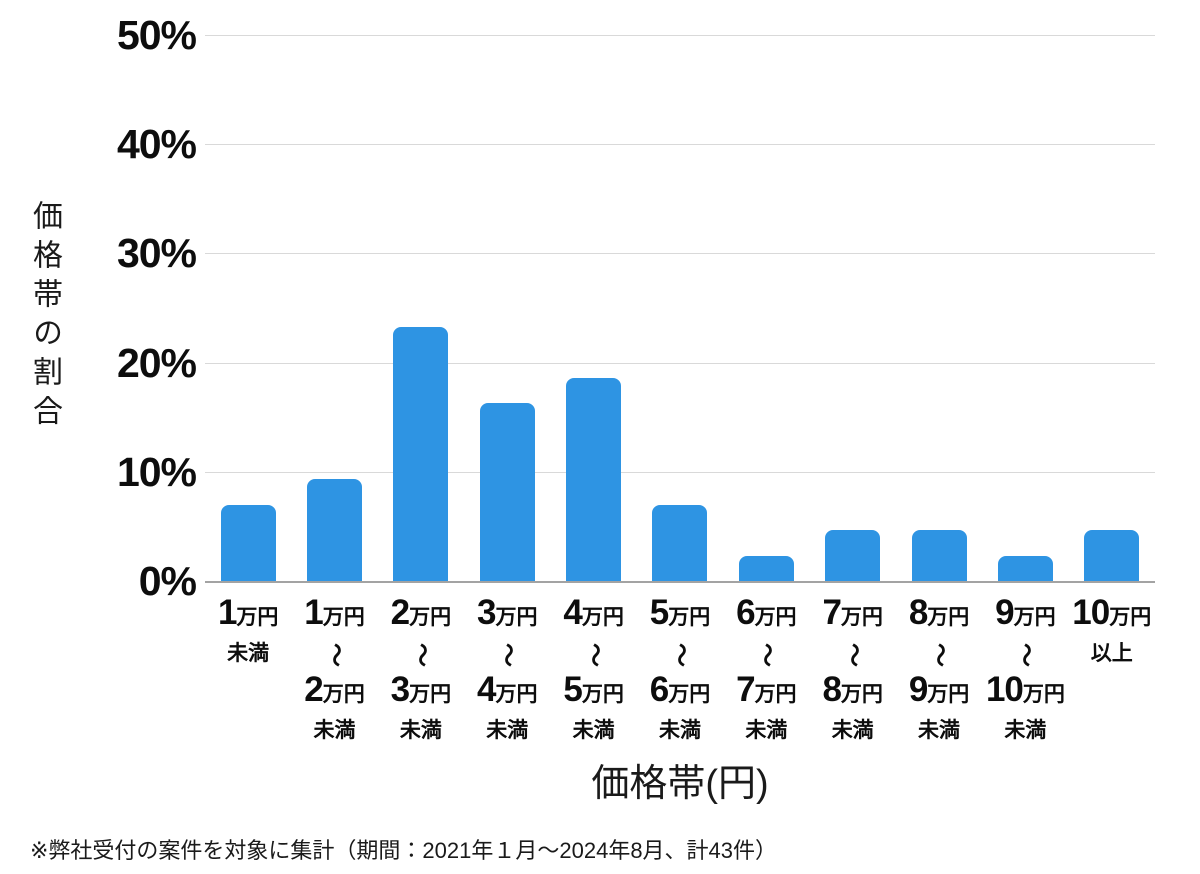 Image resolution: width=1200 pixels, height=874 pixels. What do you see at coordinates (680, 784) in the screenshot?
I see `x-axis-title: 価格帯(円)` at bounding box center [680, 784].